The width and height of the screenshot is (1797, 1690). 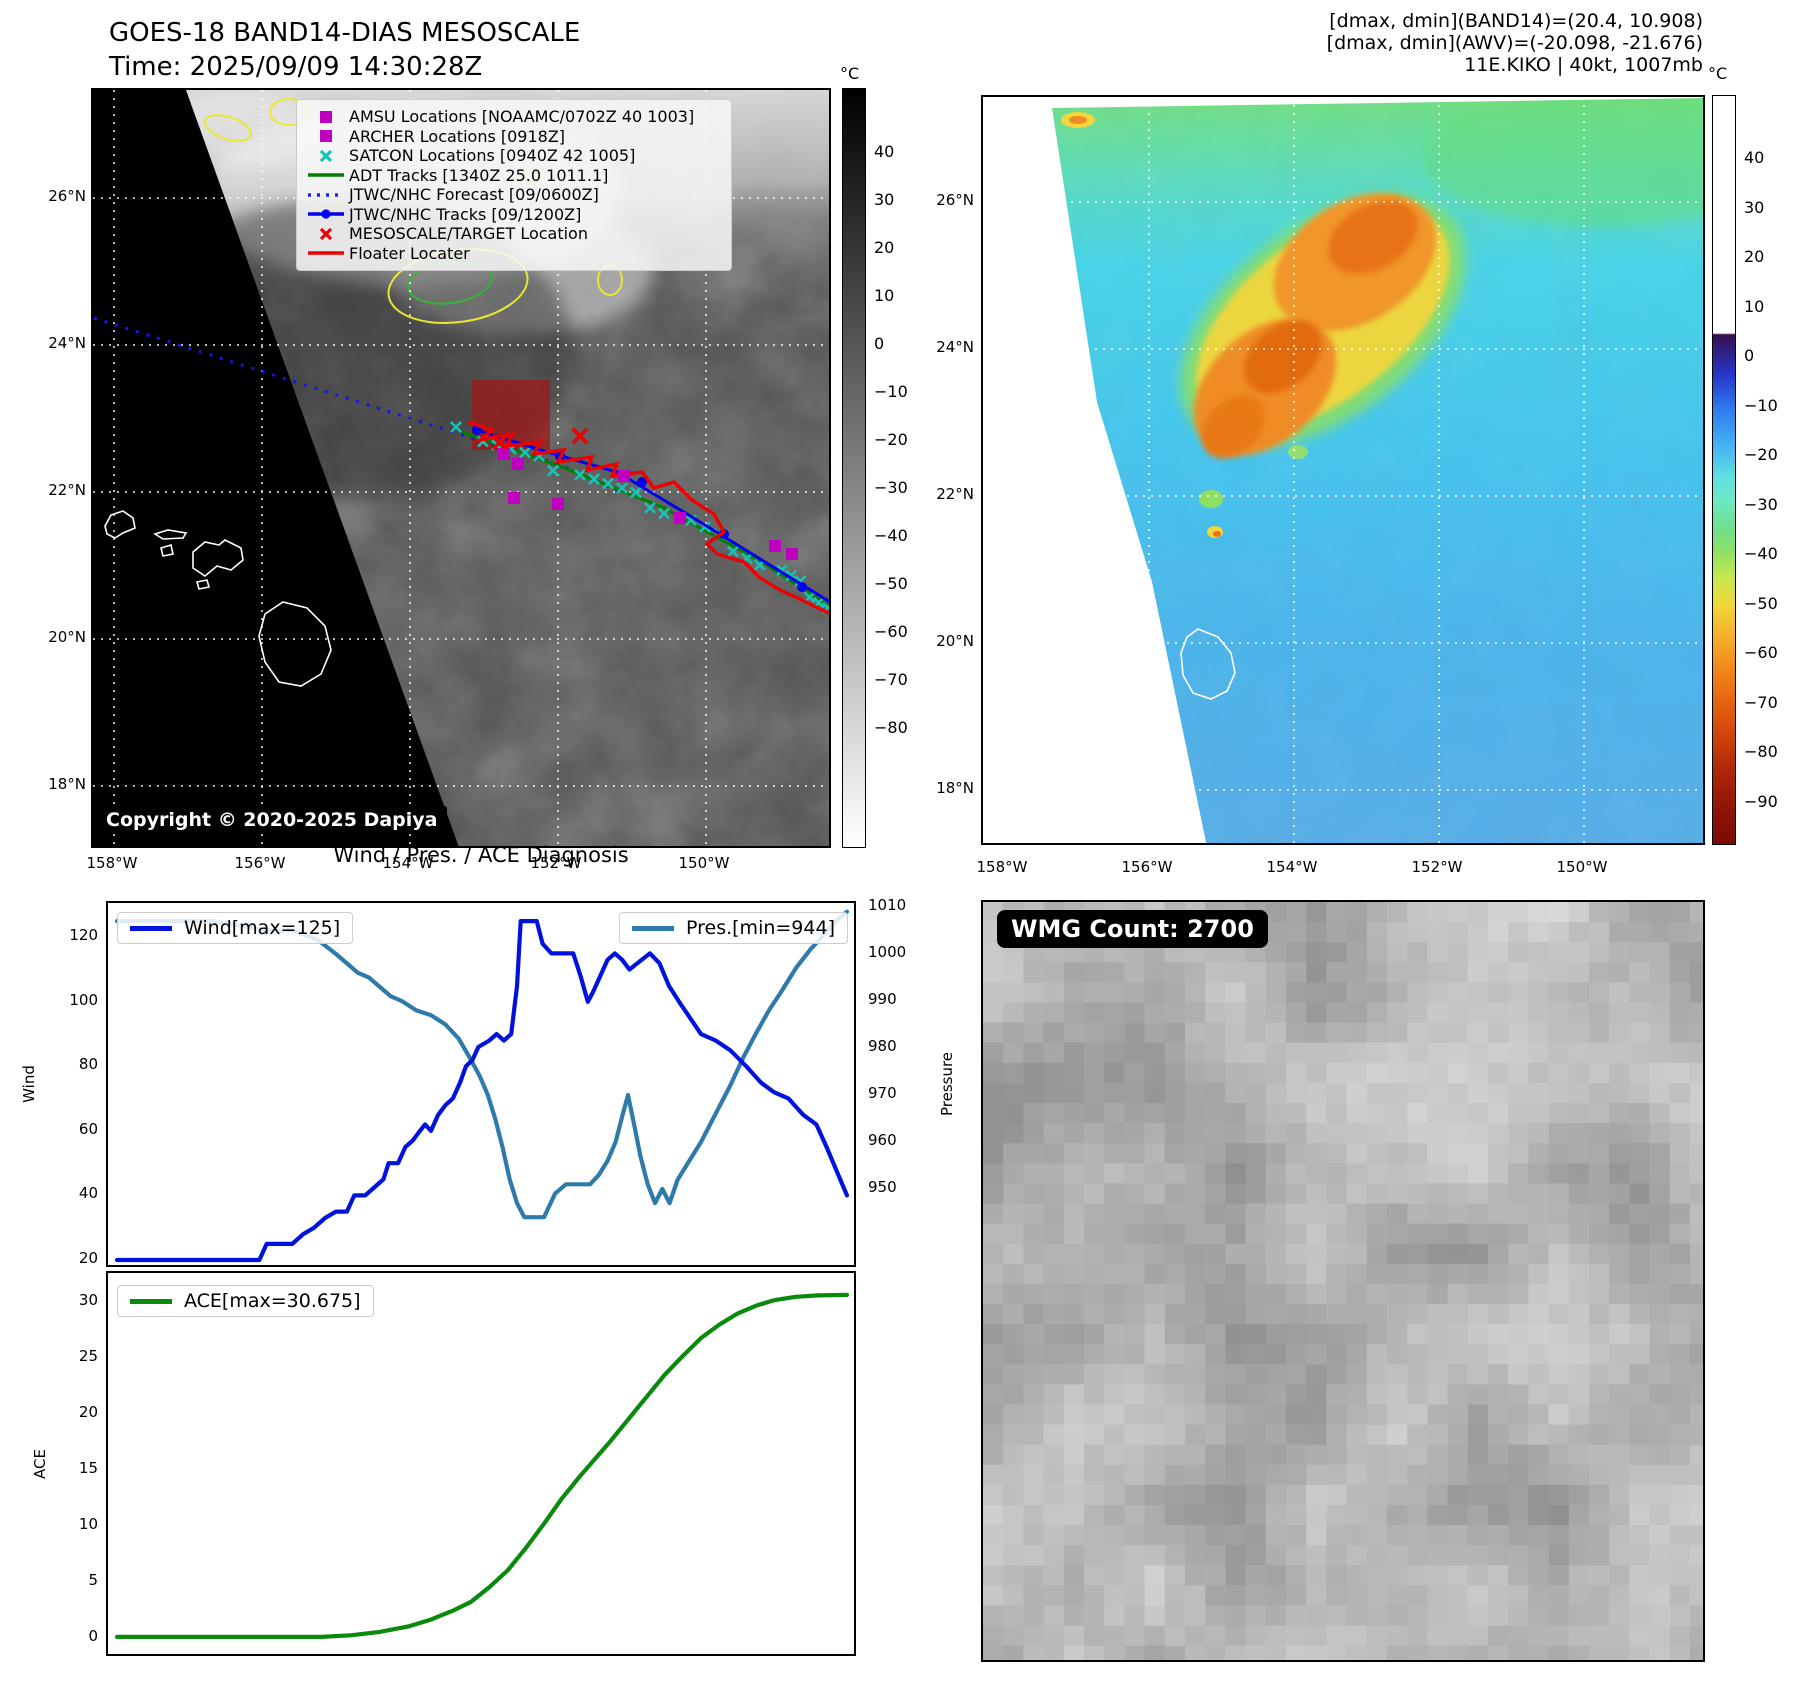 What do you see at coordinates (1761, 702) in the screenshot?
I see `colorbar-tick-label: −70` at bounding box center [1761, 702].